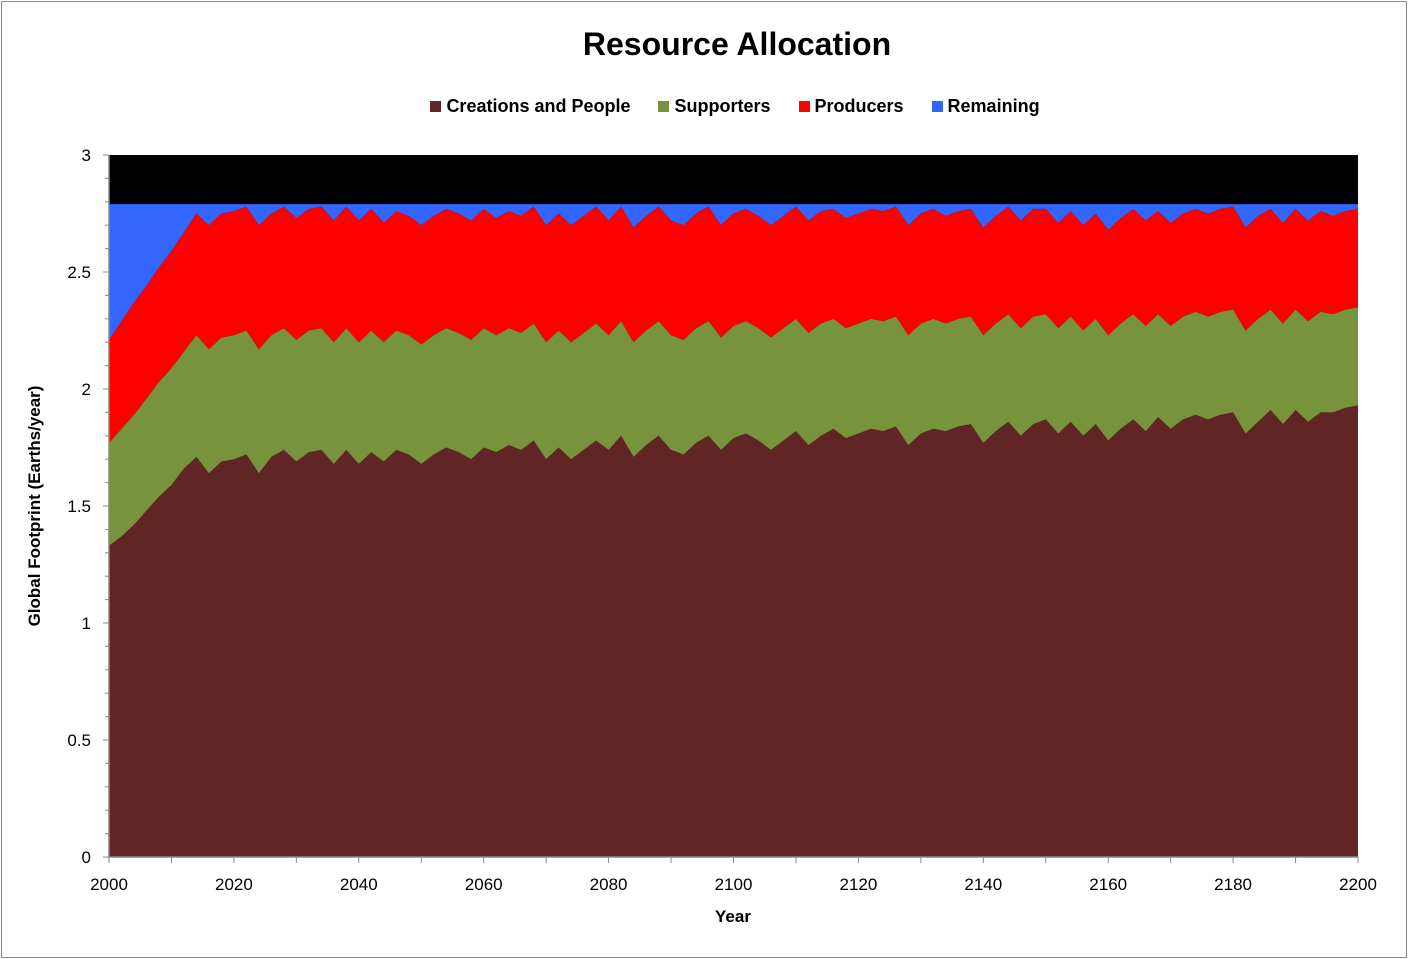 The width and height of the screenshot is (1408, 959). What do you see at coordinates (737, 44) in the screenshot?
I see `chart-title: Resource Allocation` at bounding box center [737, 44].